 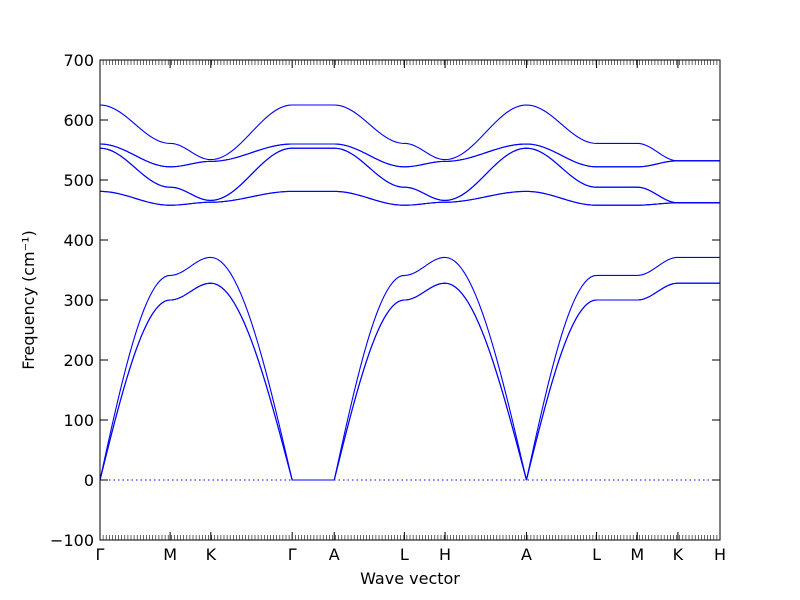 What do you see at coordinates (78, 360) in the screenshot?
I see `y-tick-label: 200` at bounding box center [78, 360].